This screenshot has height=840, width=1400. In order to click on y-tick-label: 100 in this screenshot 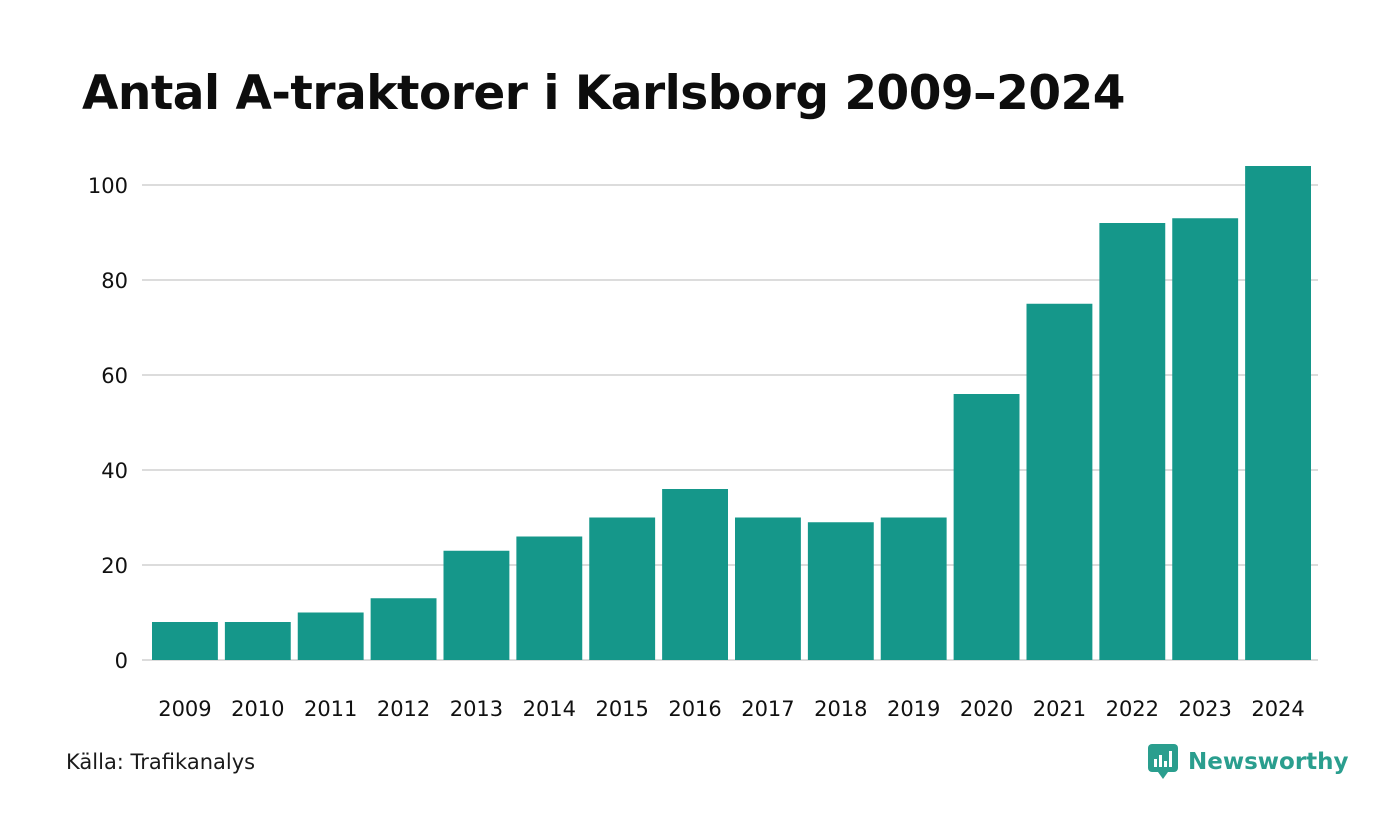, I will do `click(108, 186)`.